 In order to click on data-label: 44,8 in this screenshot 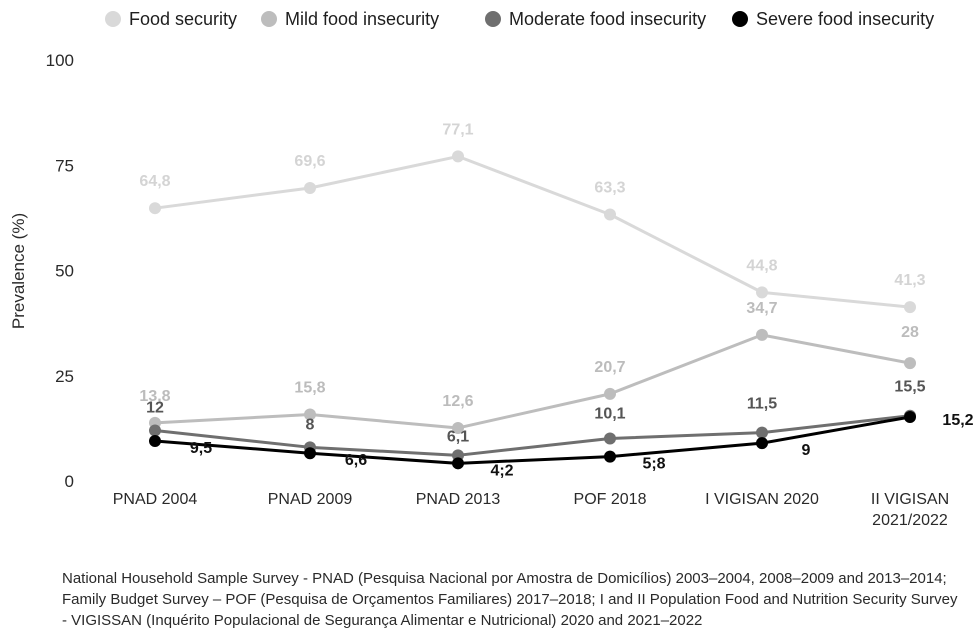, I will do `click(761, 265)`.